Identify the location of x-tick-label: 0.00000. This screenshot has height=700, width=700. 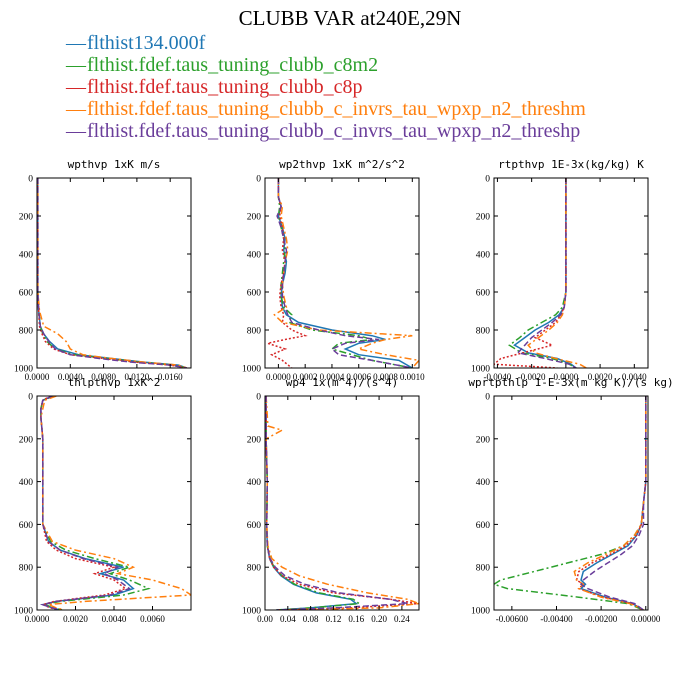
(646, 619).